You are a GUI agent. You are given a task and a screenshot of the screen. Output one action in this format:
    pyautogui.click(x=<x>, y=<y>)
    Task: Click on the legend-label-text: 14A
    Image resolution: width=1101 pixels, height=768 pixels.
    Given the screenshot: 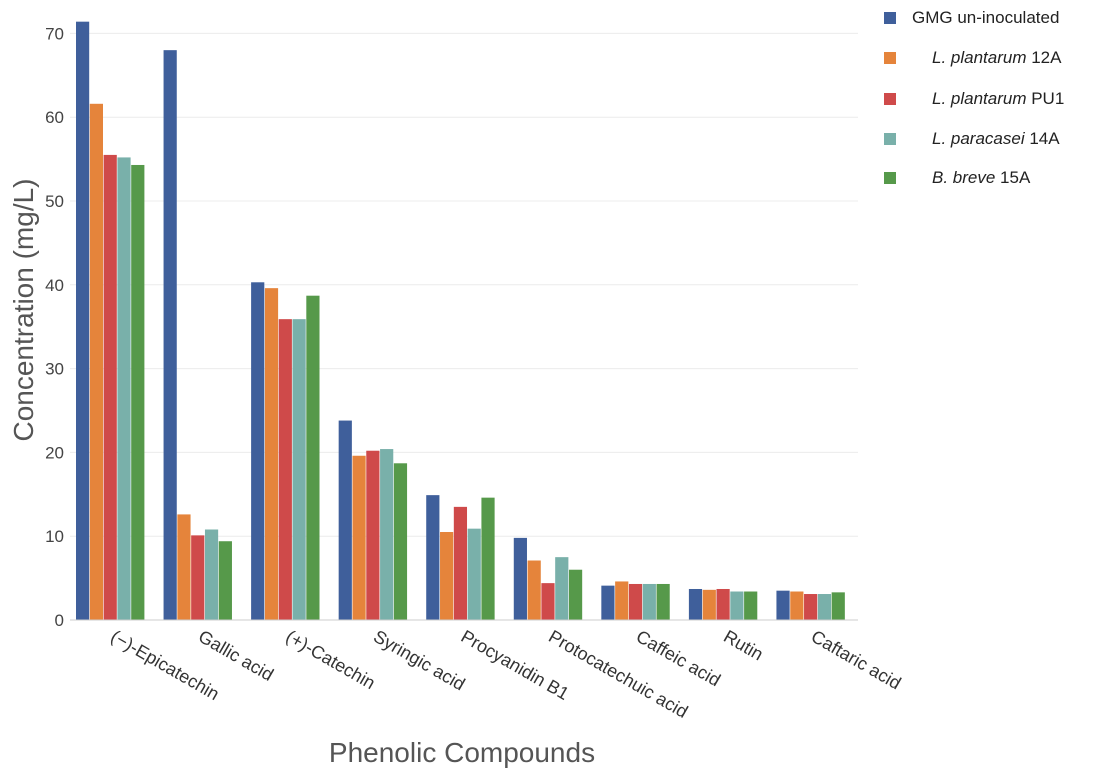 What is the action you would take?
    pyautogui.click(x=1042, y=138)
    